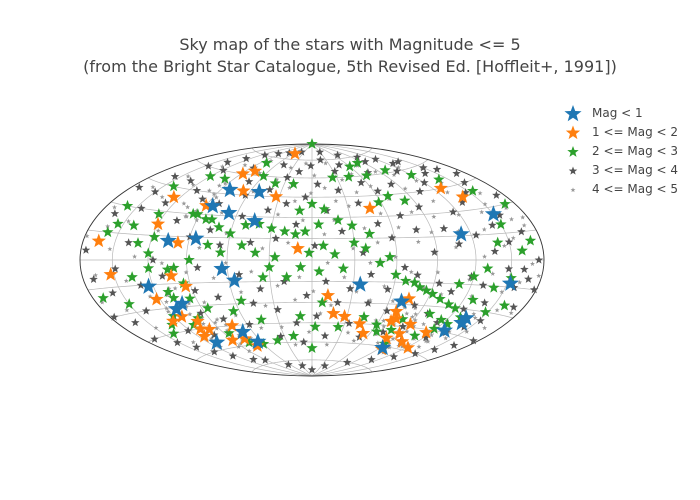 This screenshot has height=500, width=700. What do you see at coordinates (635, 170) in the screenshot?
I see `legend-label-mag-3-4: 3 <= Mag < 4` at bounding box center [635, 170].